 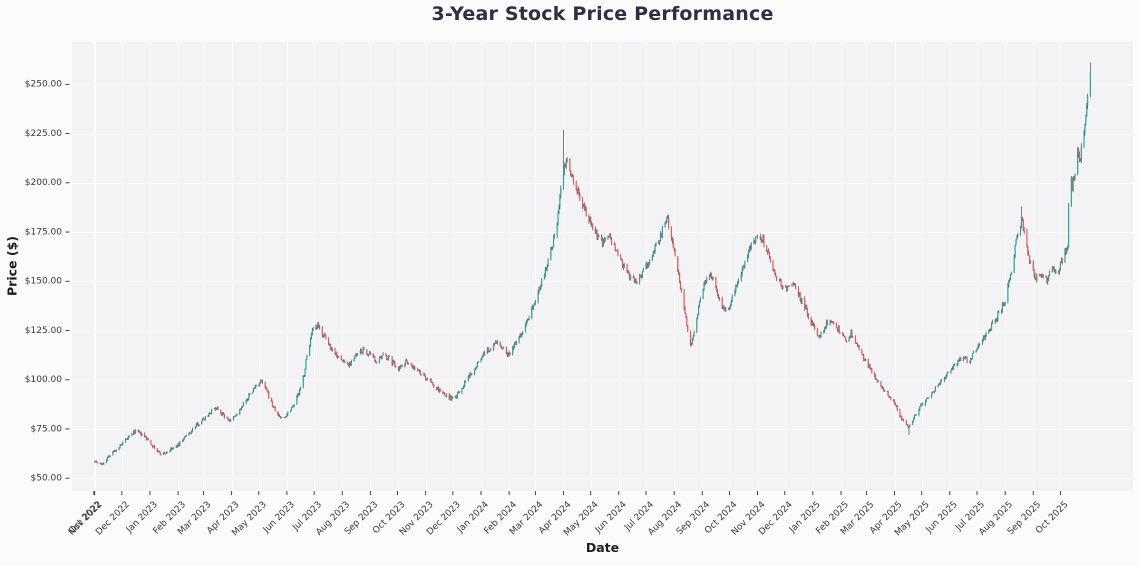 What do you see at coordinates (602, 14) in the screenshot?
I see `chart-title: 3-Year Stock Price Performance` at bounding box center [602, 14].